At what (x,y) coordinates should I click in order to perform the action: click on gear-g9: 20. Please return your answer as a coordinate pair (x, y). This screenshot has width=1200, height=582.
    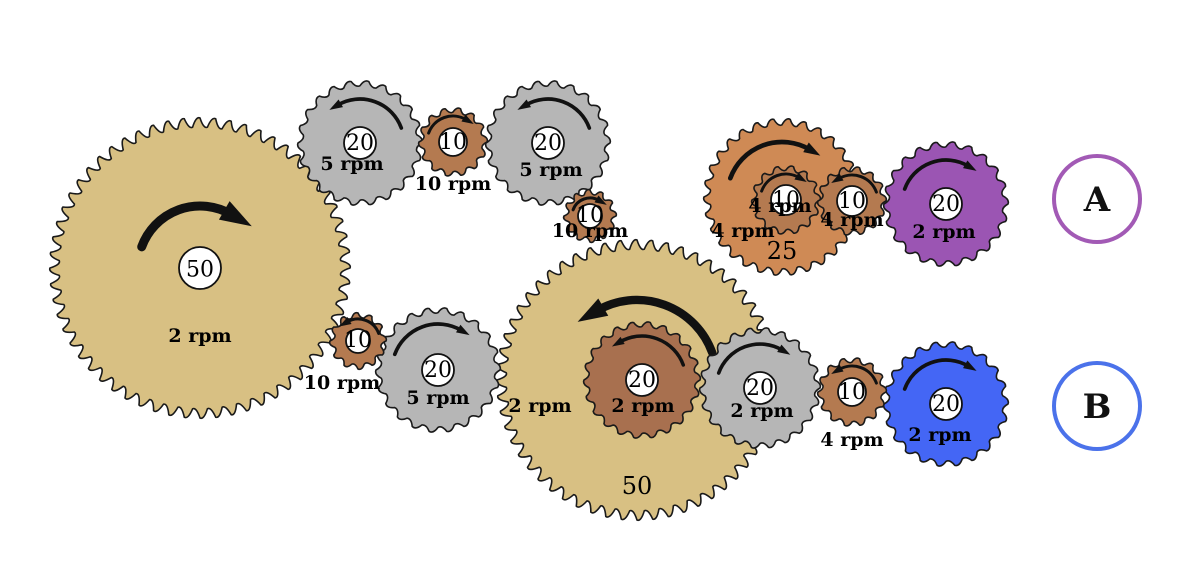
    Looking at the image, I should click on (642, 380).